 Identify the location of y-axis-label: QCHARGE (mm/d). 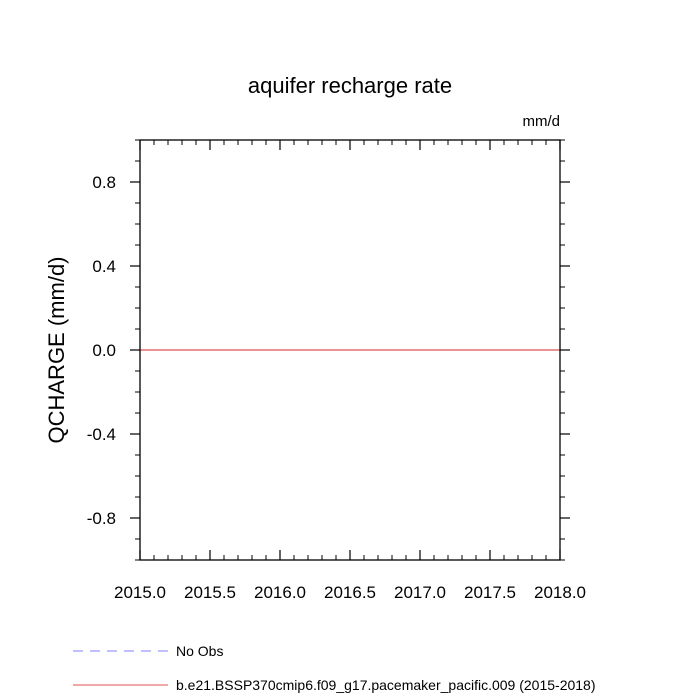
(56, 350).